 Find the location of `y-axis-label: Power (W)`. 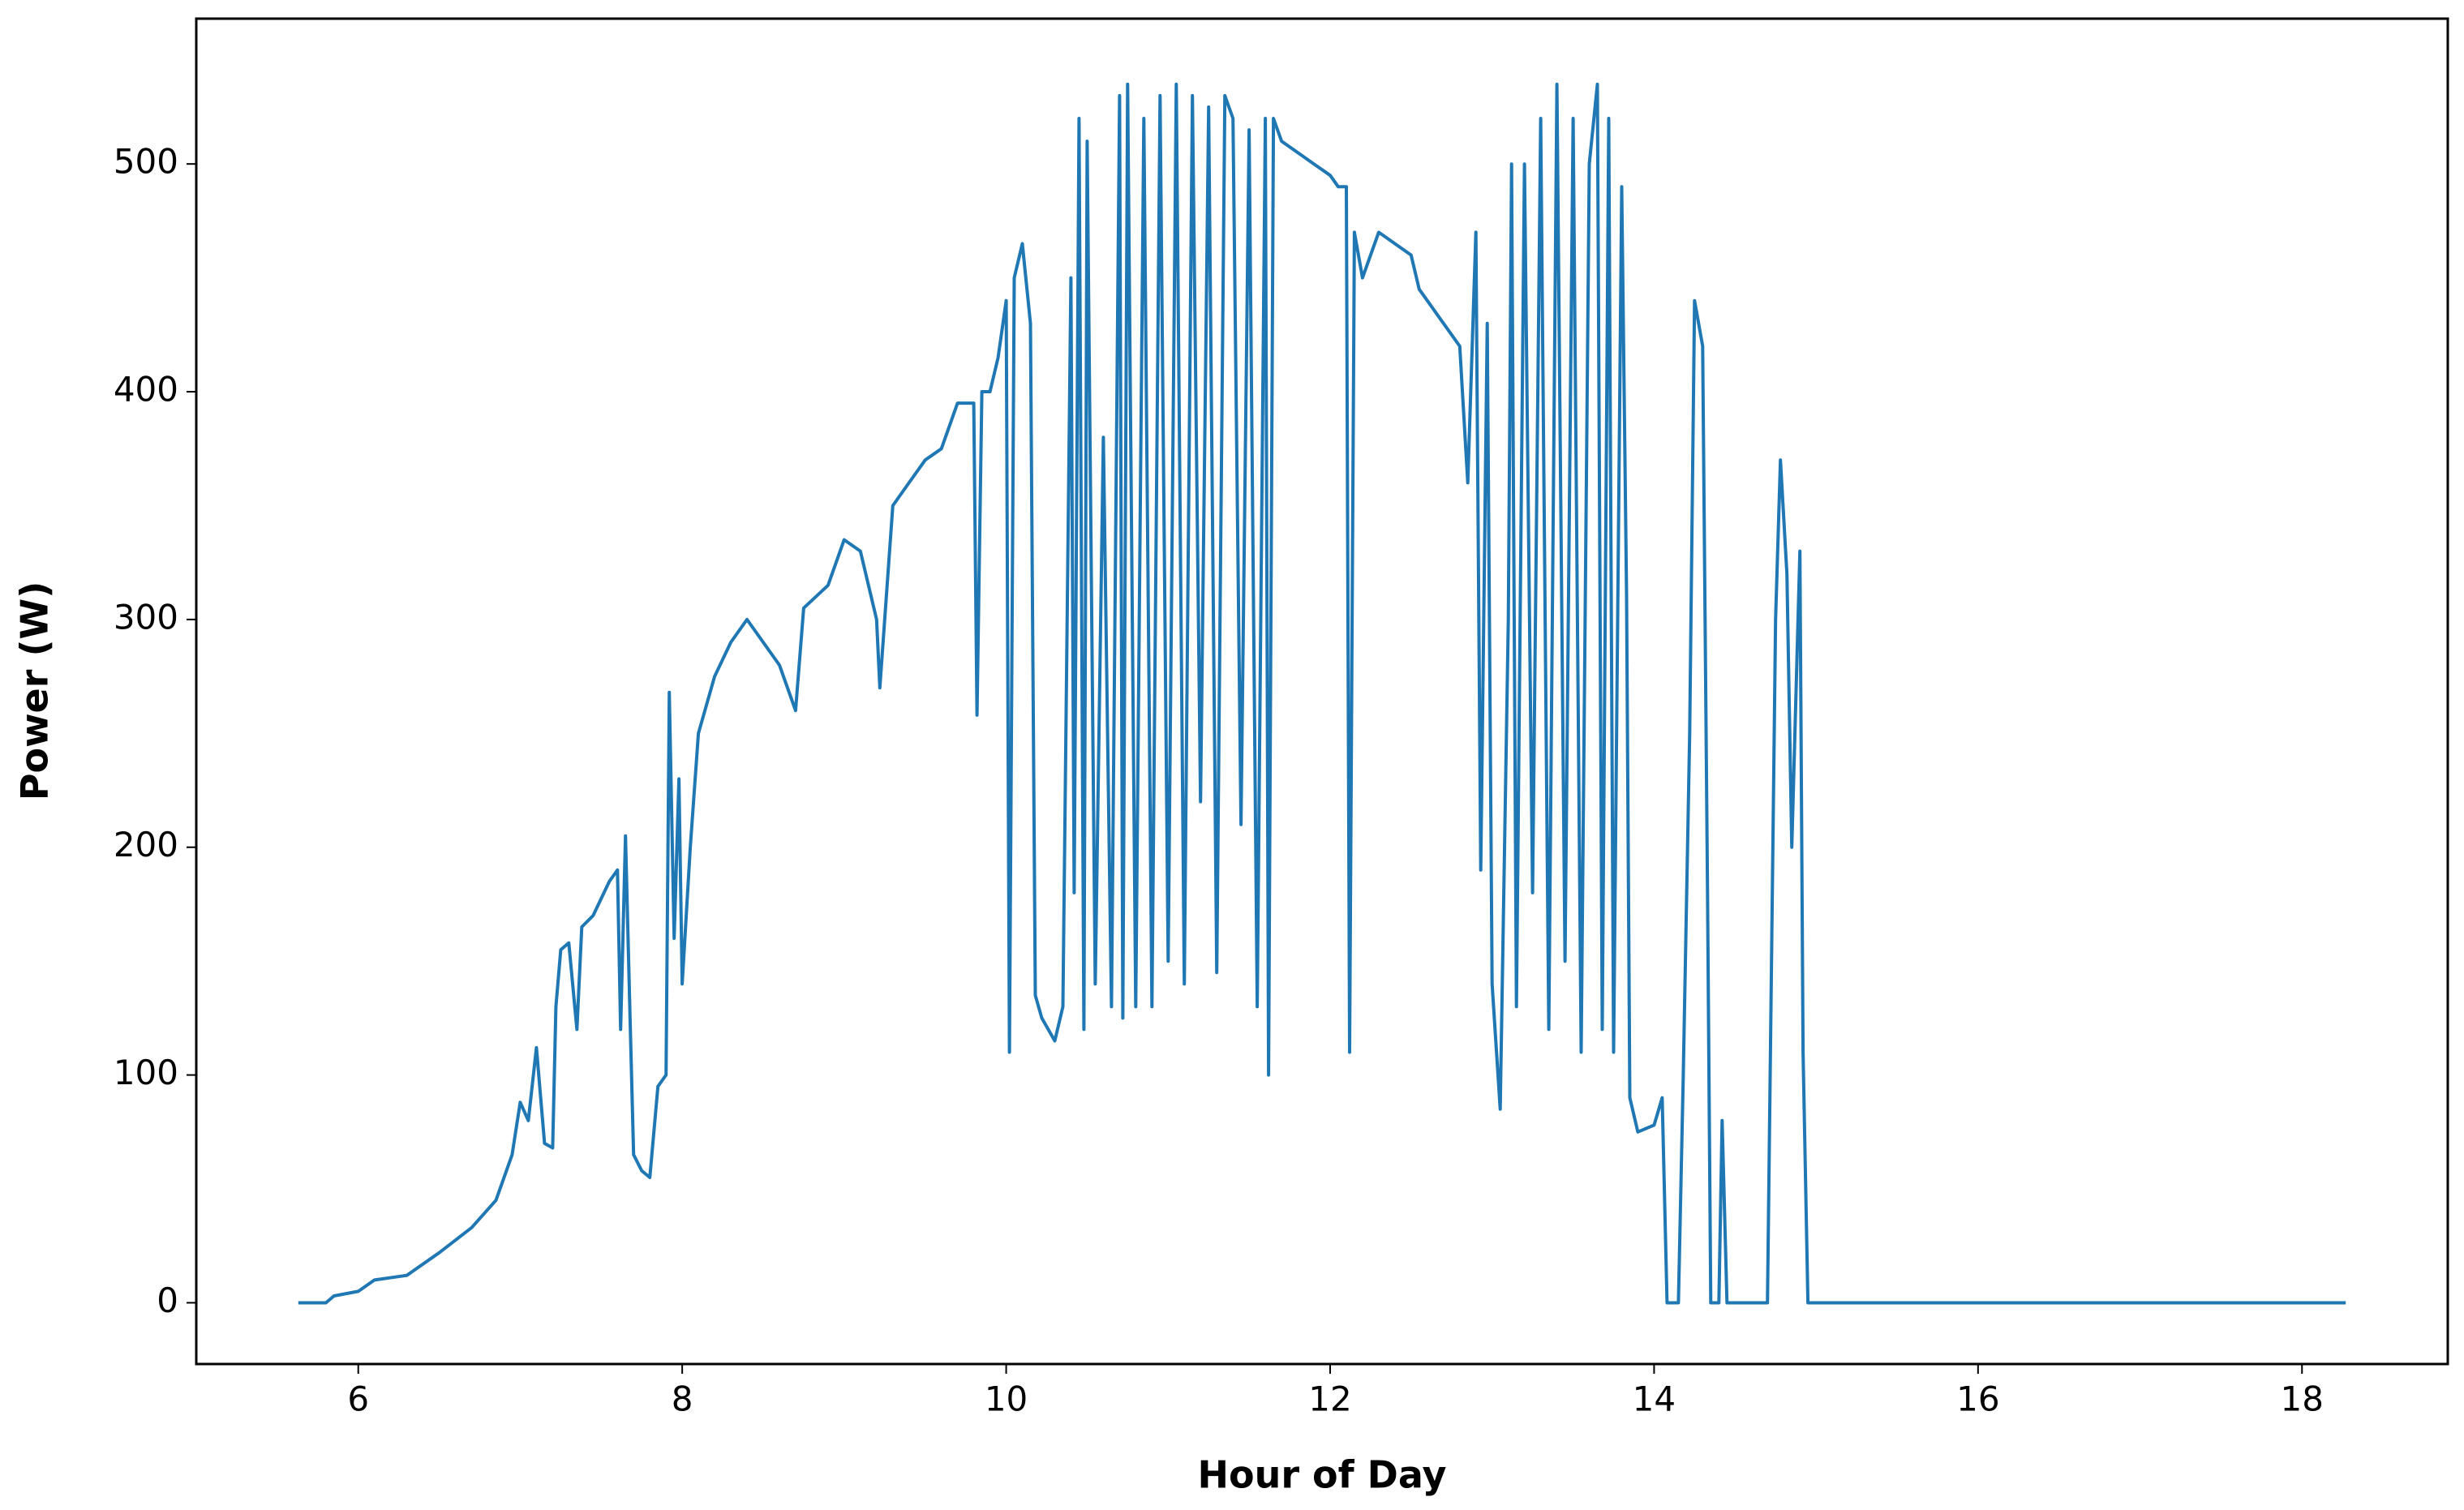

y-axis-label: Power (W) is located at coordinates (35, 691).